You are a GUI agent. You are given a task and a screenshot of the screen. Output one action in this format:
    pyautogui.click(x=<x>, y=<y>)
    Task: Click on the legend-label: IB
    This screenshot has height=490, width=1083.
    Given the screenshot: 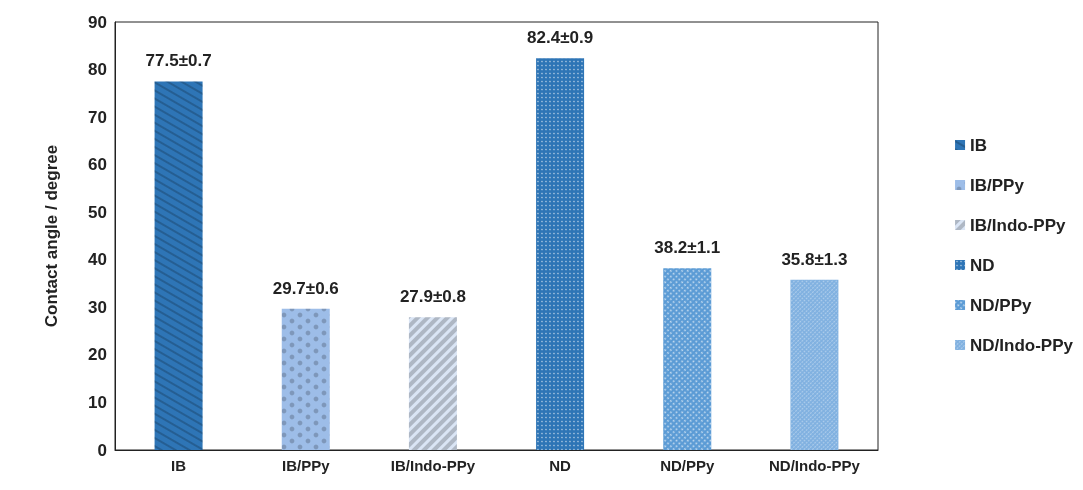 What is the action you would take?
    pyautogui.click(x=979, y=145)
    